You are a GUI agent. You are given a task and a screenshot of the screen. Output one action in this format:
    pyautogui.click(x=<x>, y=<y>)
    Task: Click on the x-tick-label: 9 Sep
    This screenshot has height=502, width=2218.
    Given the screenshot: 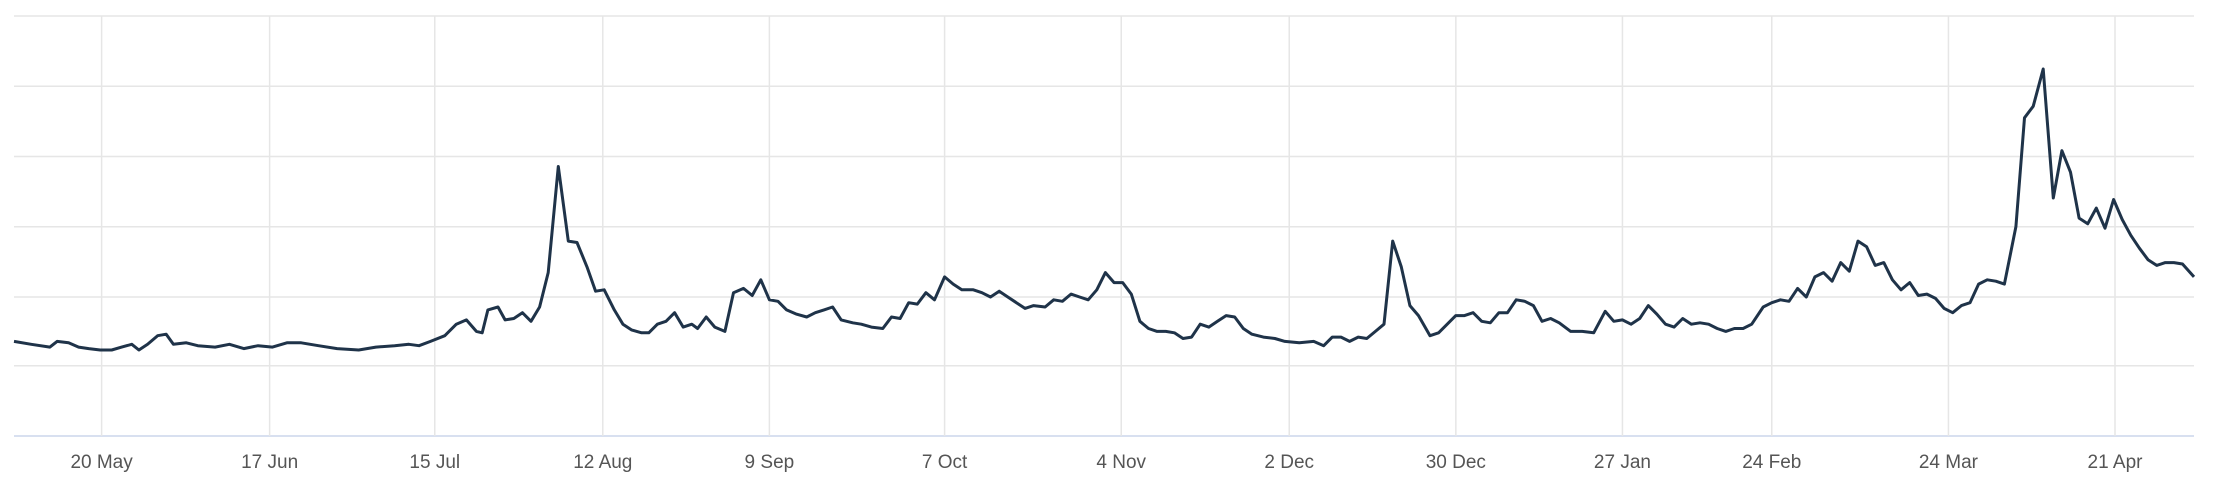 What is the action you would take?
    pyautogui.click(x=770, y=462)
    